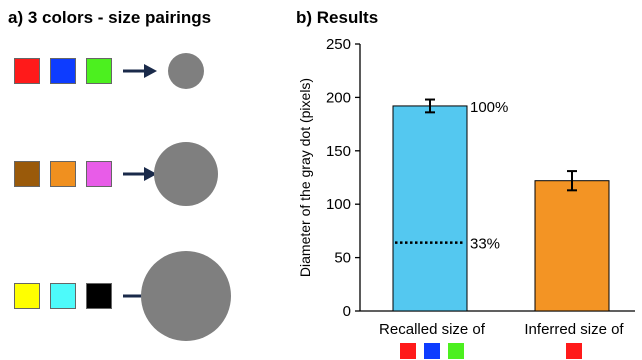  Describe the element at coordinates (574, 329) in the screenshot. I see `x-category-label: Inferred size of` at that location.